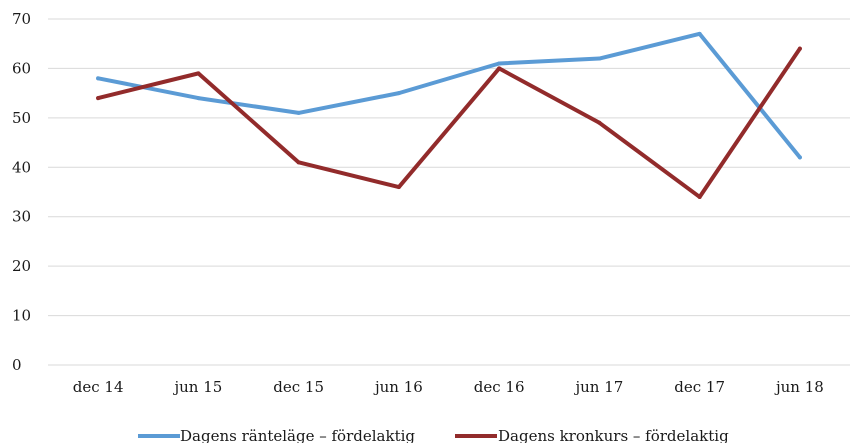 The width and height of the screenshot is (854, 443). I want to click on x-tick-label: jun 15, so click(197, 387).